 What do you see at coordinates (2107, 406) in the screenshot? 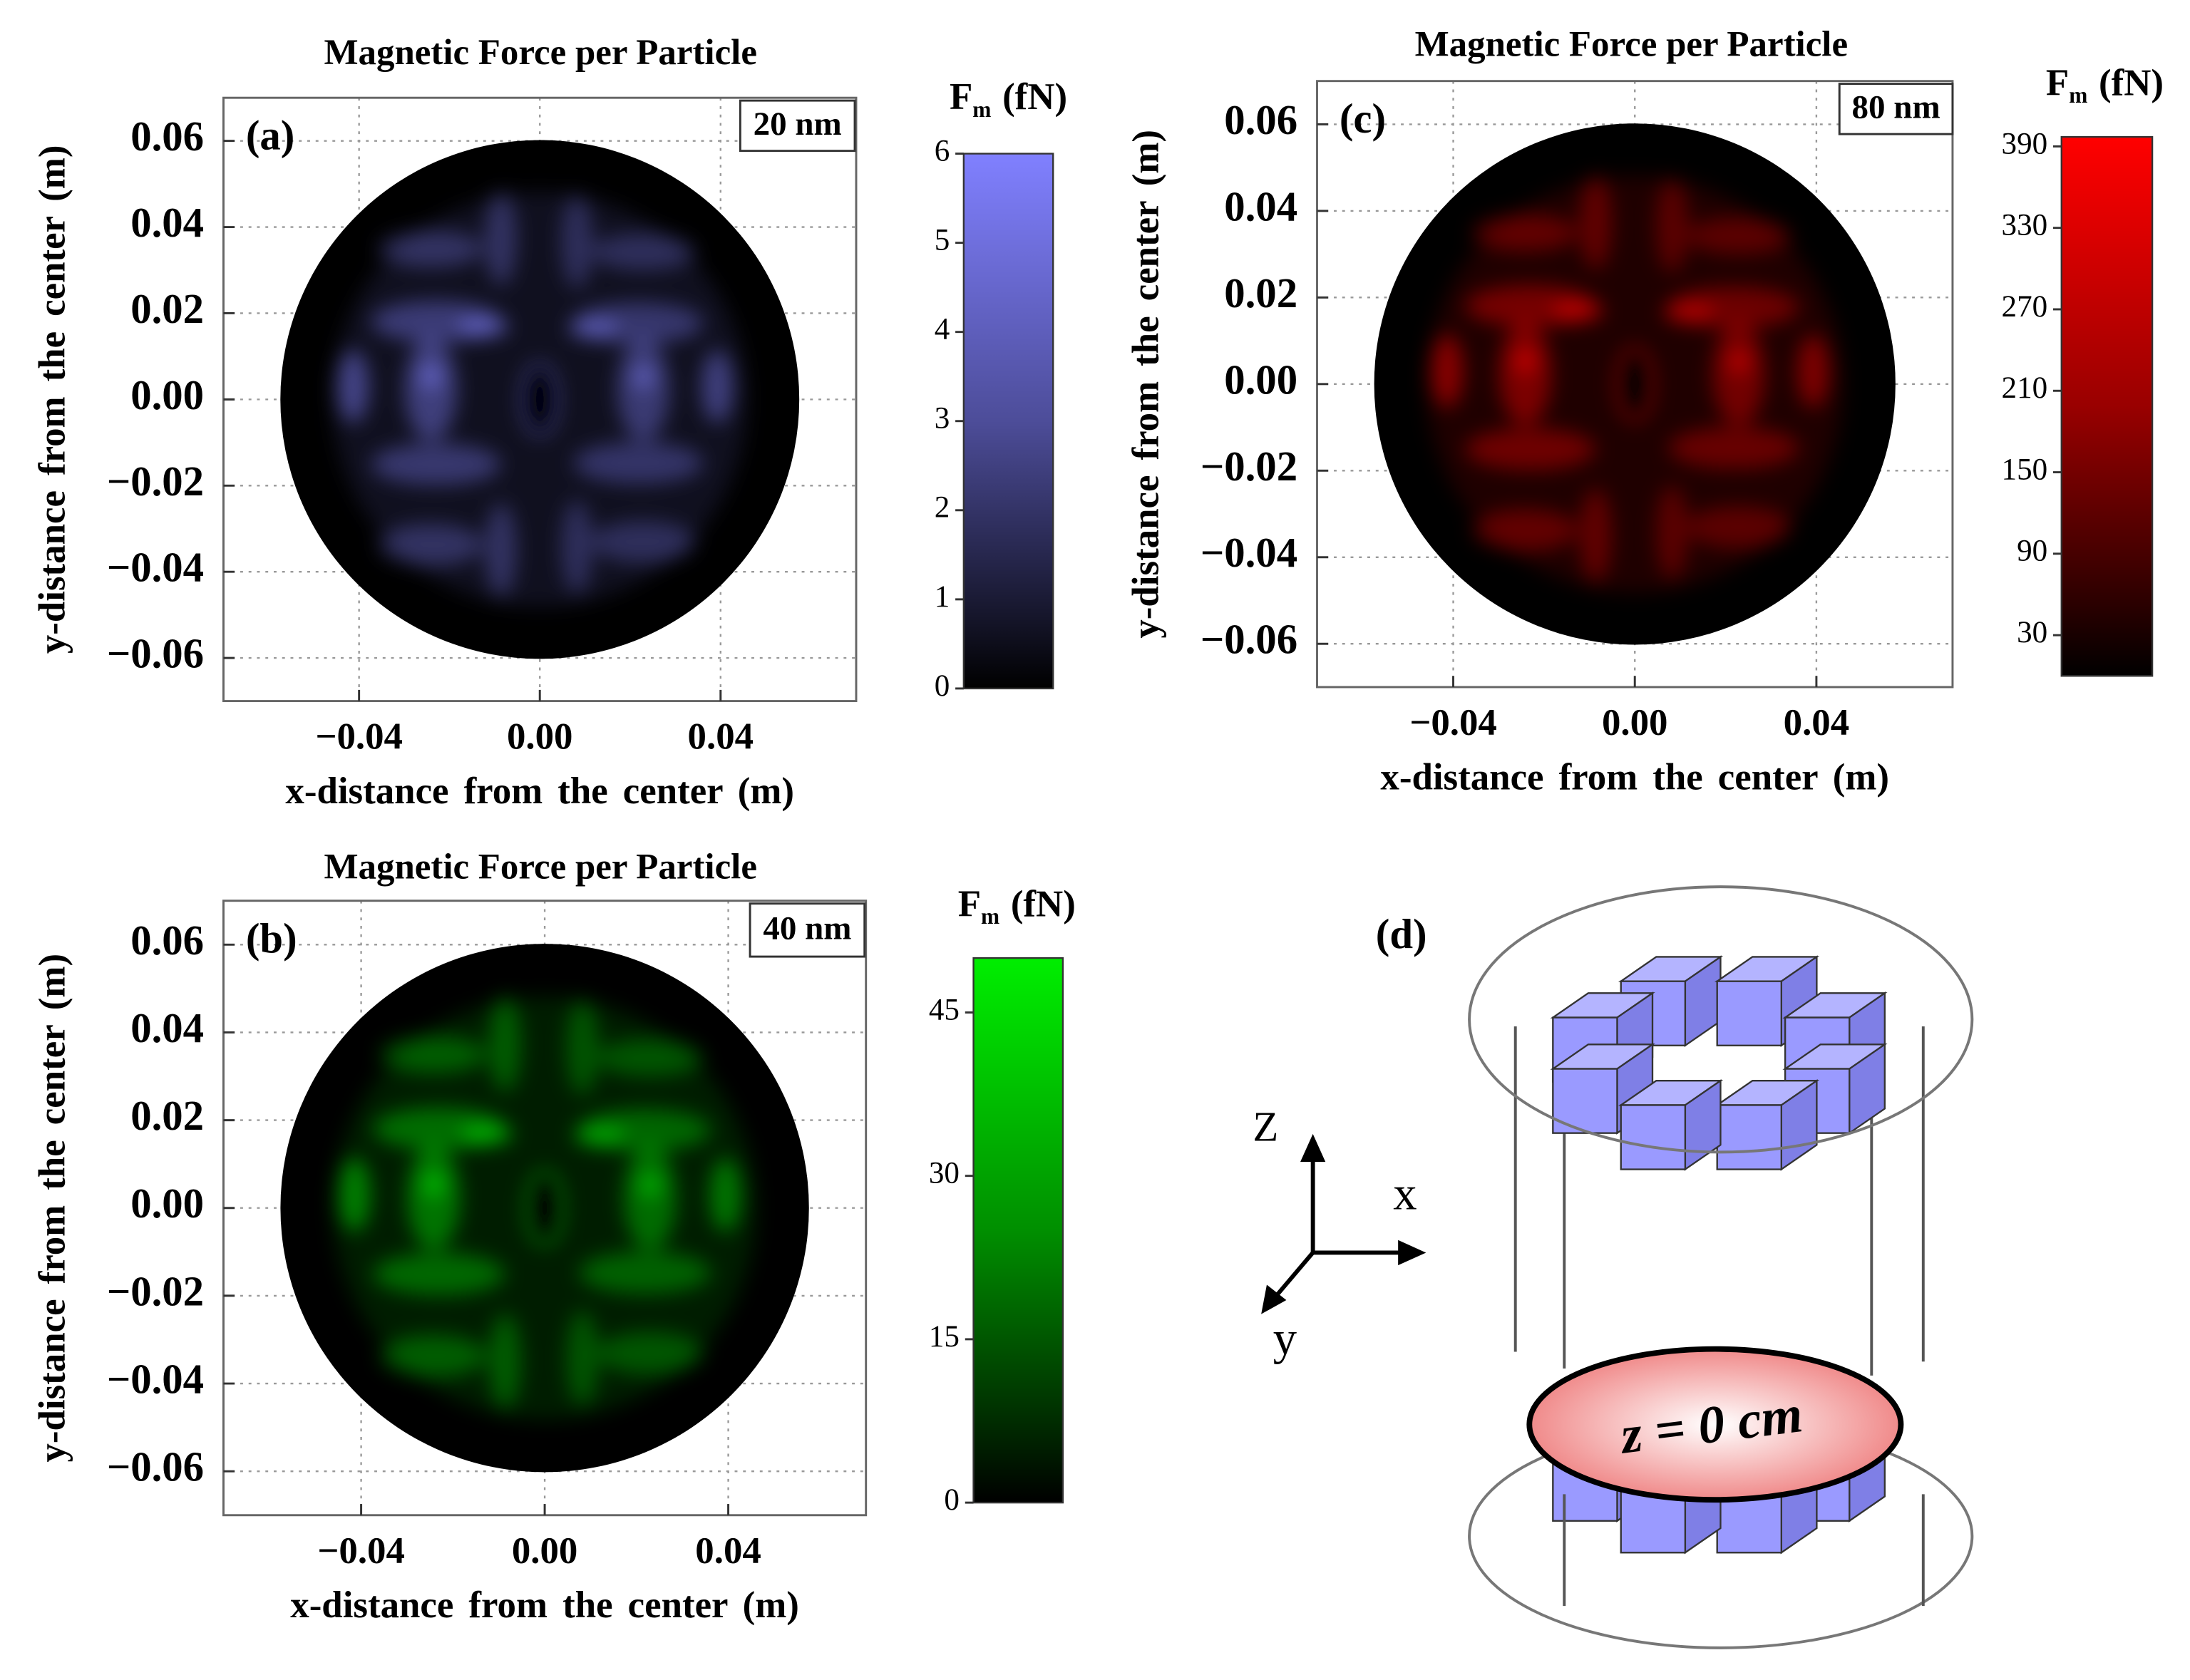
I see `colorbar-shade` at bounding box center [2107, 406].